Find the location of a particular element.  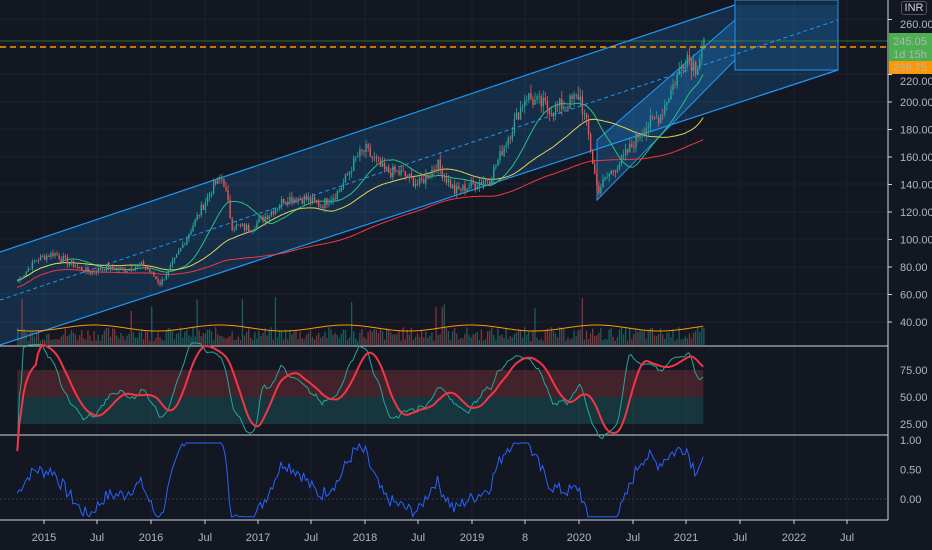

y-tick-label: 220.00 is located at coordinates (916, 82).